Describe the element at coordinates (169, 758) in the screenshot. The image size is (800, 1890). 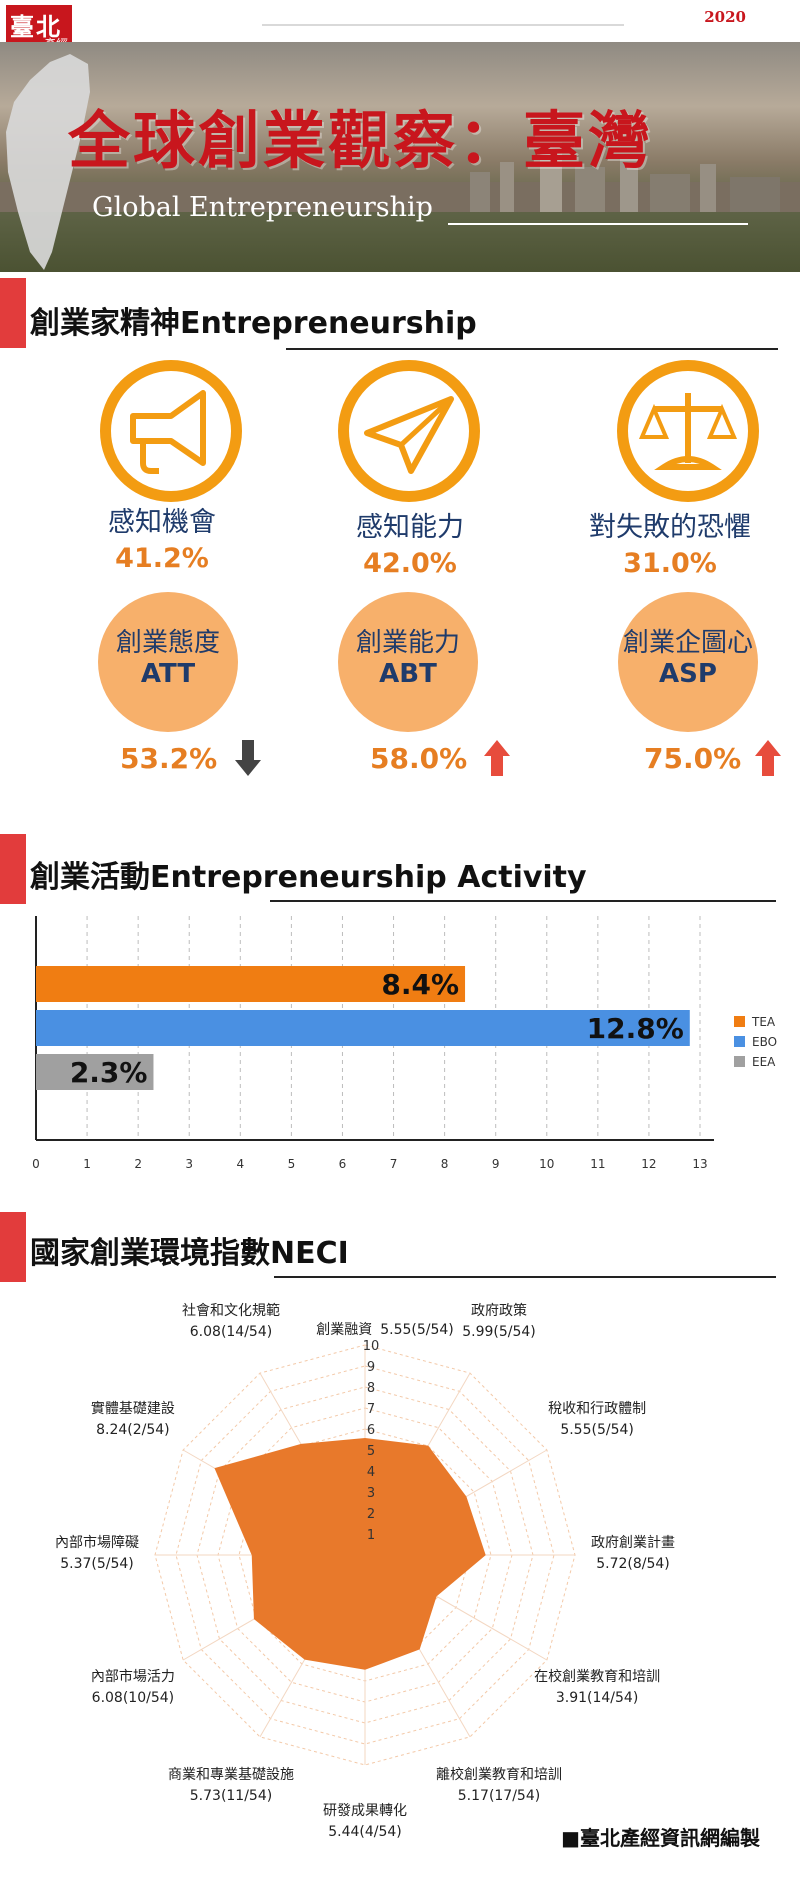
I see `att-value: 53.2%` at that location.